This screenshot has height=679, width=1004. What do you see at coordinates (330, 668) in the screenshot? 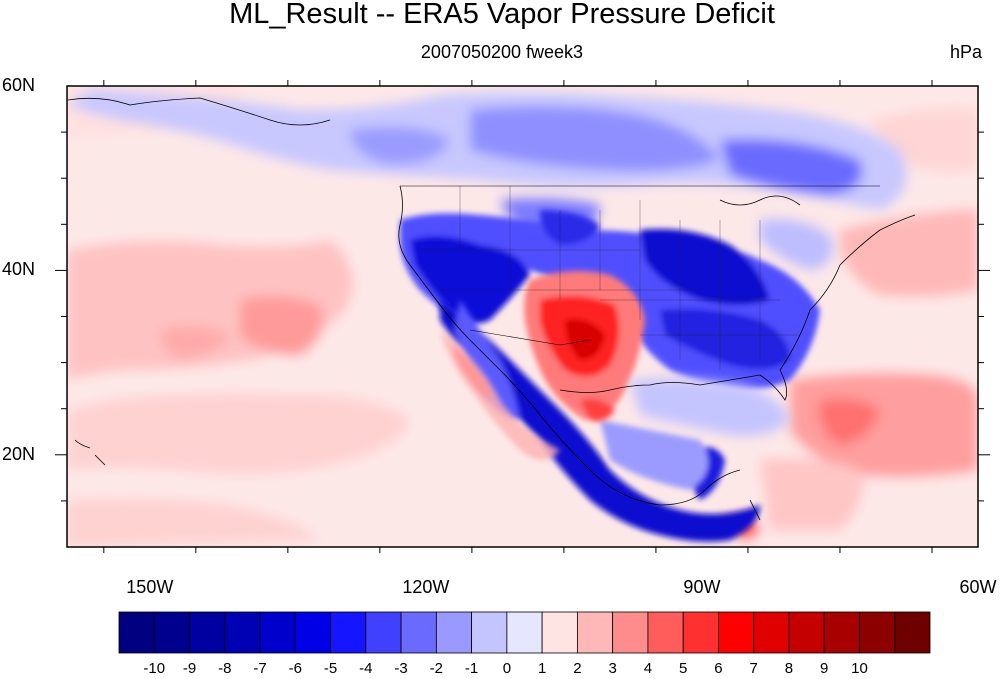
I see `colorbar-tick-label: -5` at bounding box center [330, 668].